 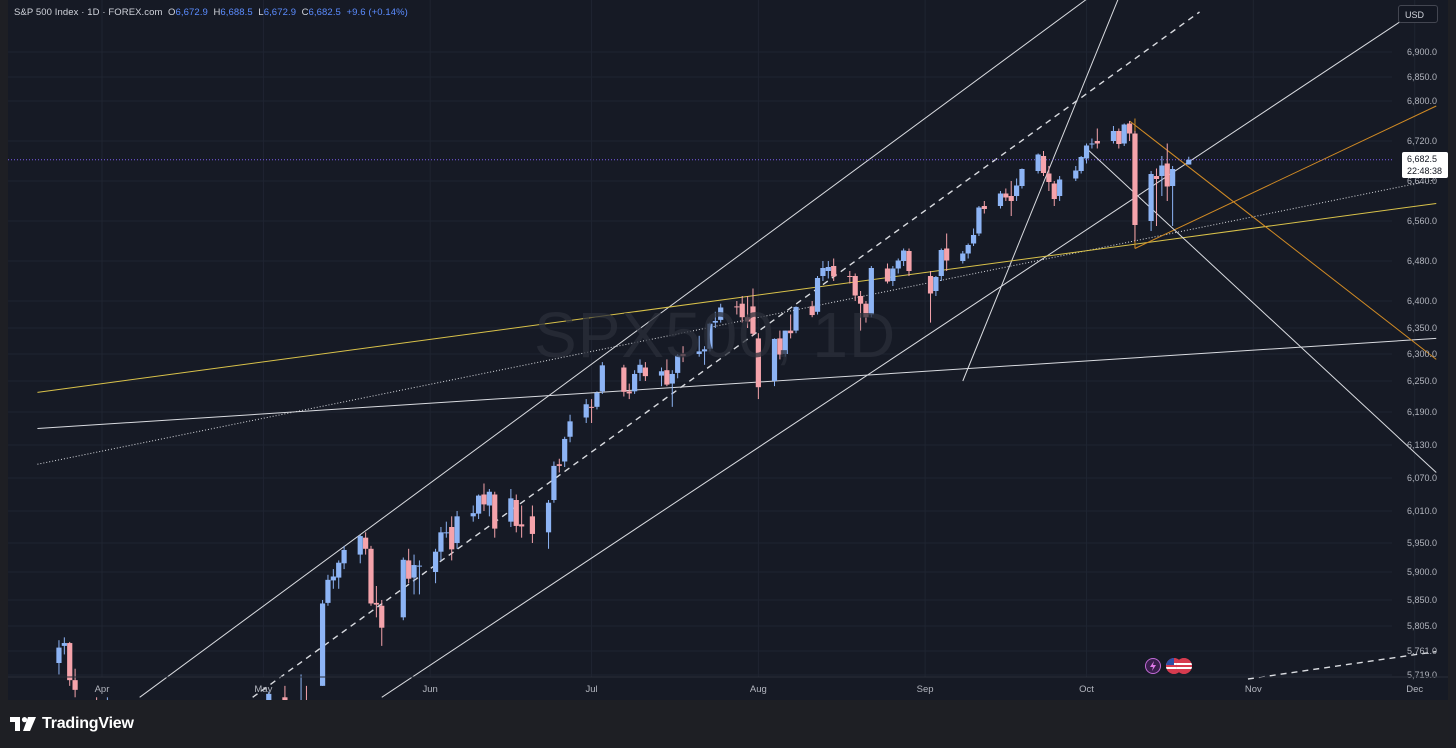 I want to click on y-tick-label: 6,010.0, so click(x=1422, y=511).